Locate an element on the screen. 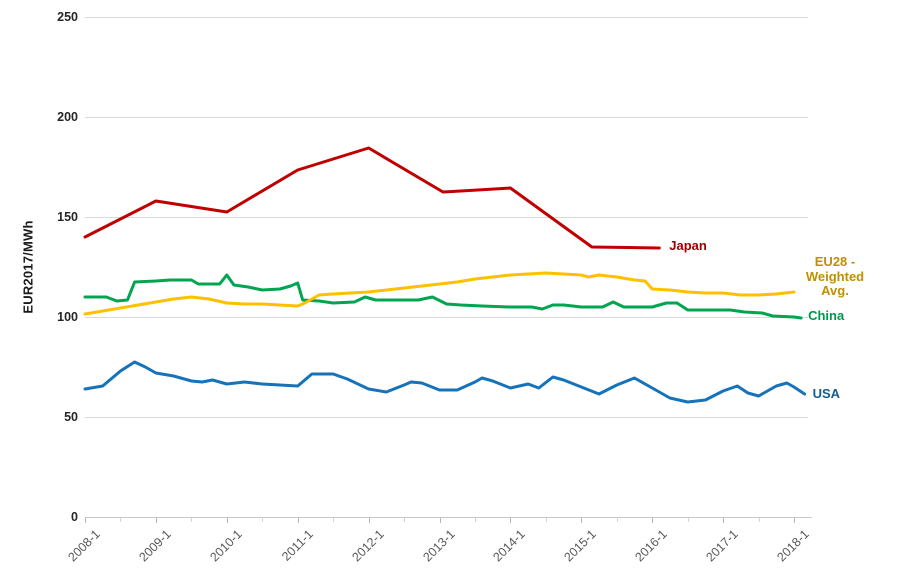 This screenshot has height=584, width=906. series-label-japan: Japan is located at coordinates (688, 245).